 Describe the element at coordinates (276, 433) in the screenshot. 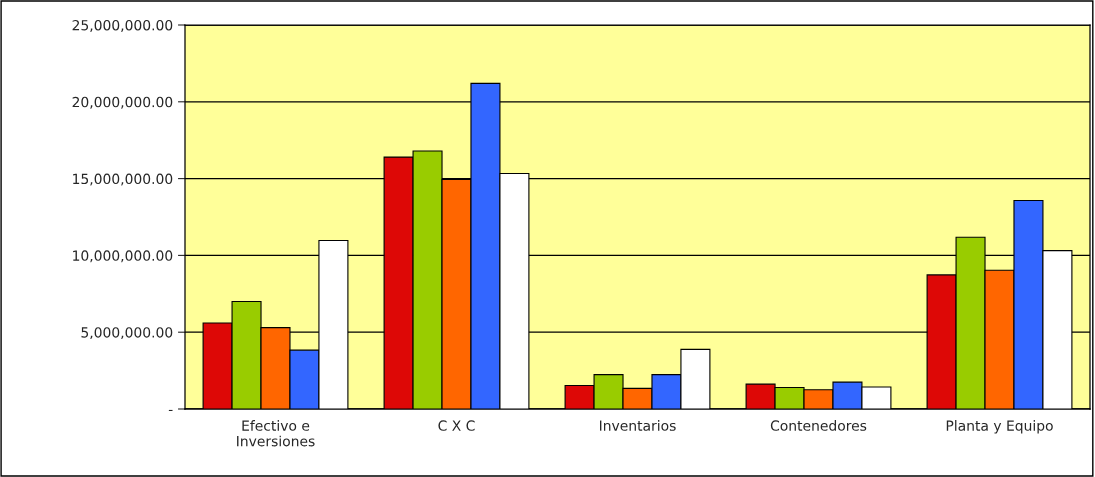

I see `x-tick-label: Efectivo e Inversiones` at that location.